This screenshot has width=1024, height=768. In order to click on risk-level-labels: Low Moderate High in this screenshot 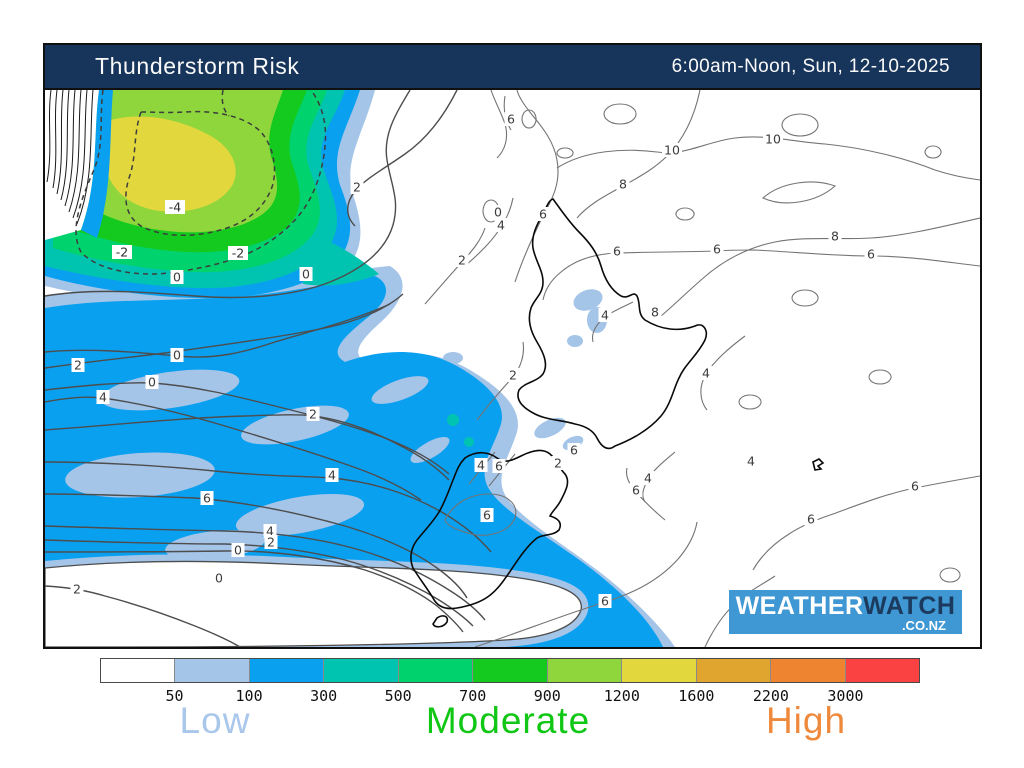, I will do `click(512, 723)`.